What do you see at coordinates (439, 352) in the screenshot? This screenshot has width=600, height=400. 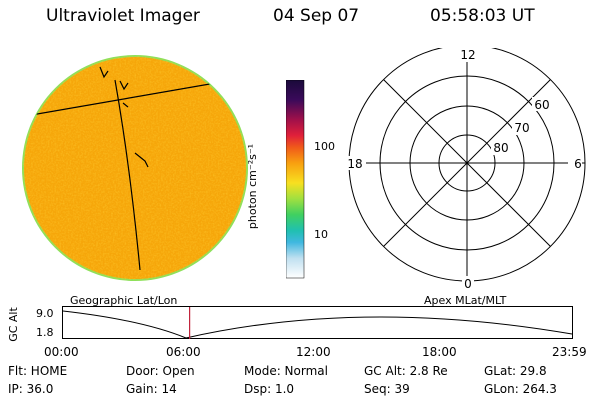 I see `time-tick-1800: 18:00` at bounding box center [439, 352].